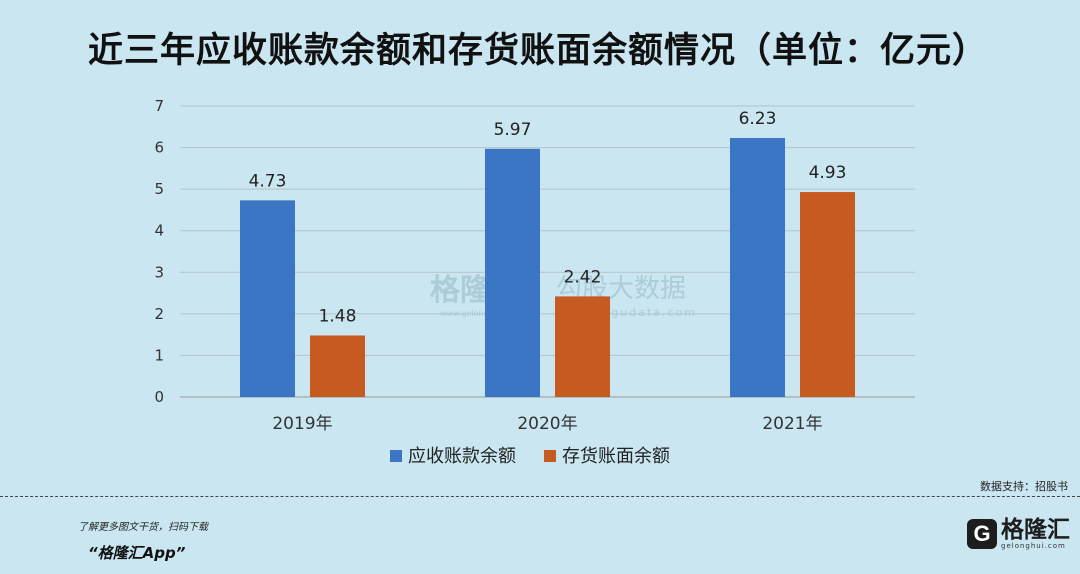 The width and height of the screenshot is (1080, 574). I want to click on y-tick-label-2: 2, so click(159, 314).